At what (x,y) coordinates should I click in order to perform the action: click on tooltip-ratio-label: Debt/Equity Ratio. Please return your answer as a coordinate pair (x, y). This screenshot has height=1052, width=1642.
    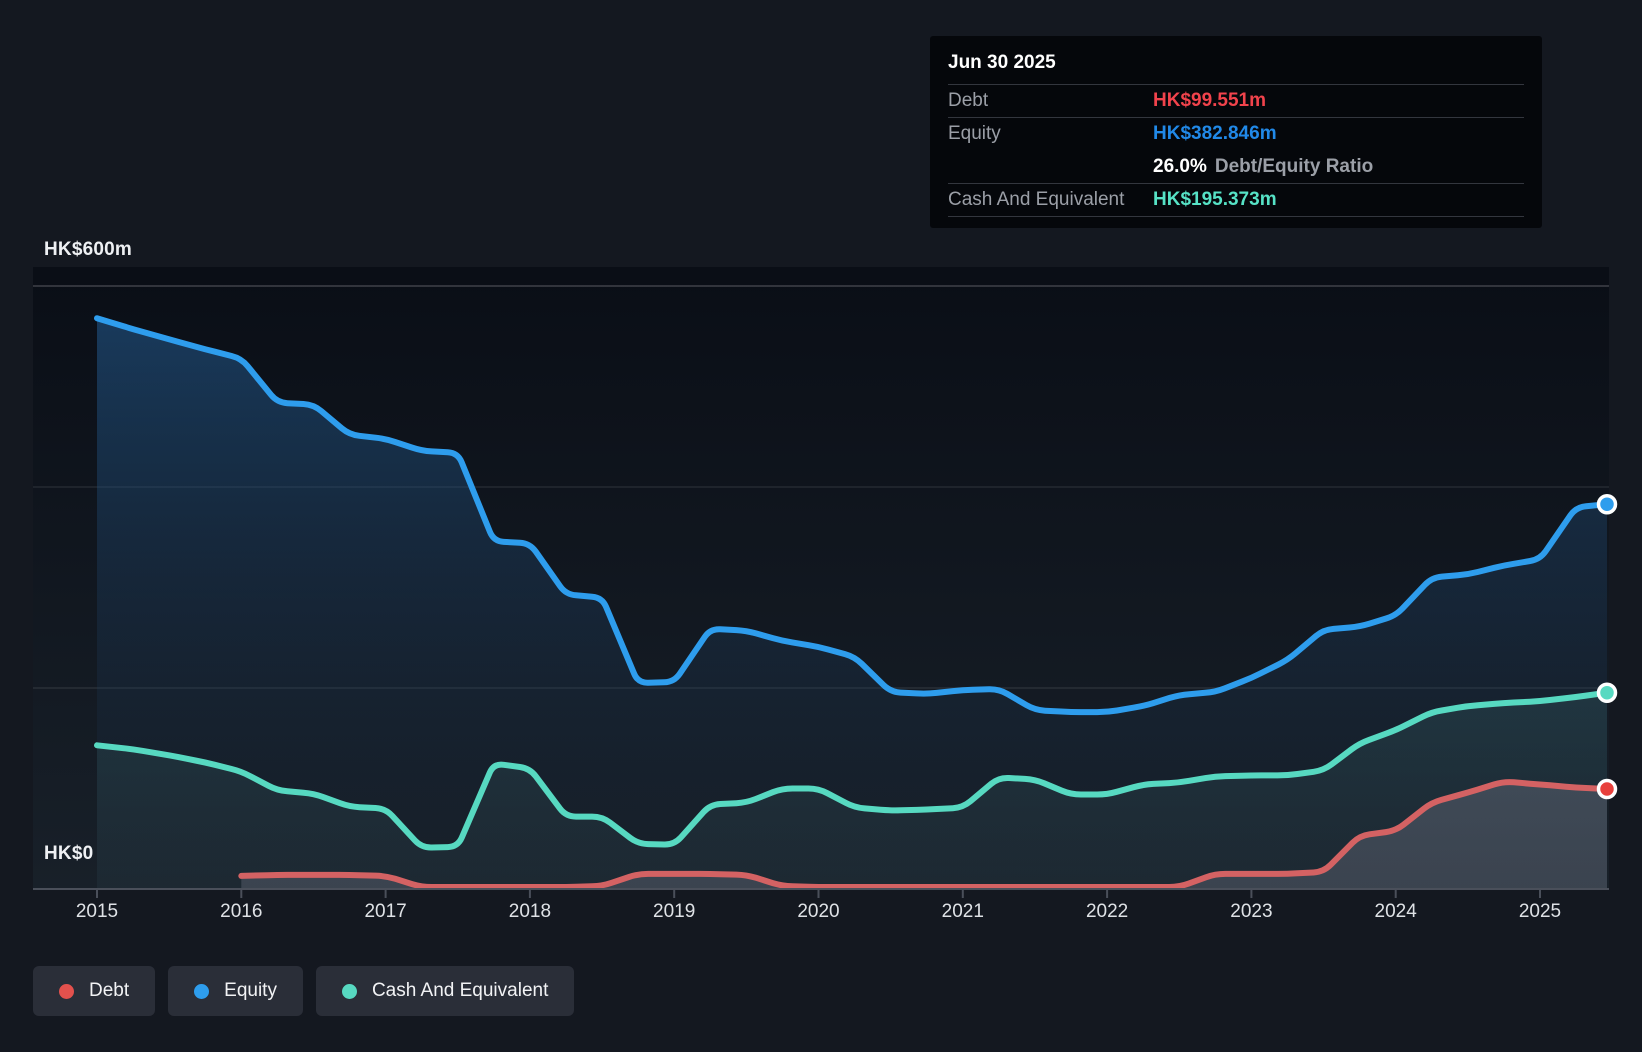
    Looking at the image, I should click on (1294, 166).